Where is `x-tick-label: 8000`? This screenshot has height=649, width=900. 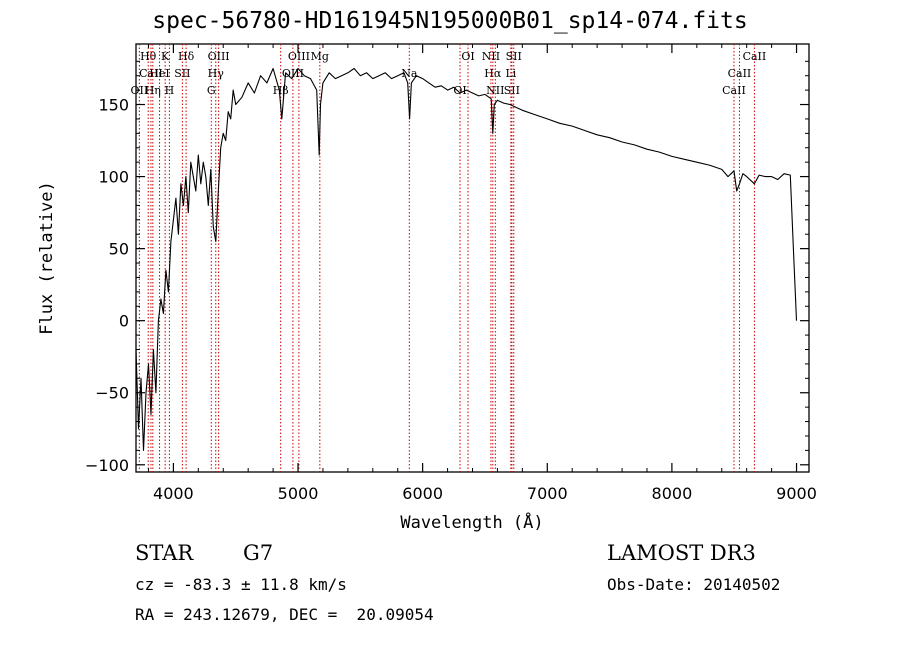
x-tick-label: 8000 is located at coordinates (672, 493).